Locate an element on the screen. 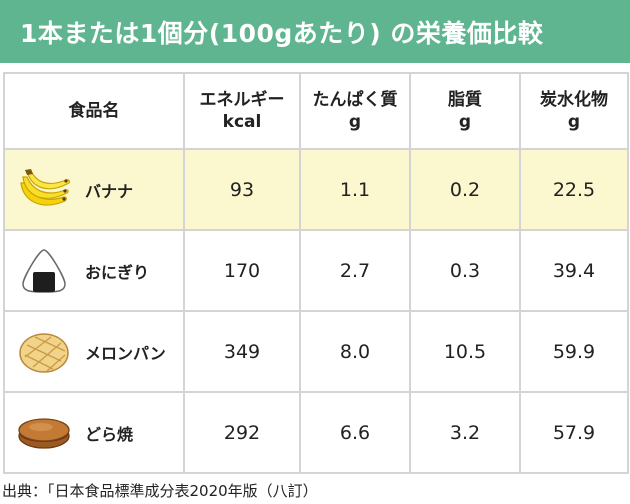 The height and width of the screenshot is (504, 630). protein-cell: 8.0 is located at coordinates (355, 351).